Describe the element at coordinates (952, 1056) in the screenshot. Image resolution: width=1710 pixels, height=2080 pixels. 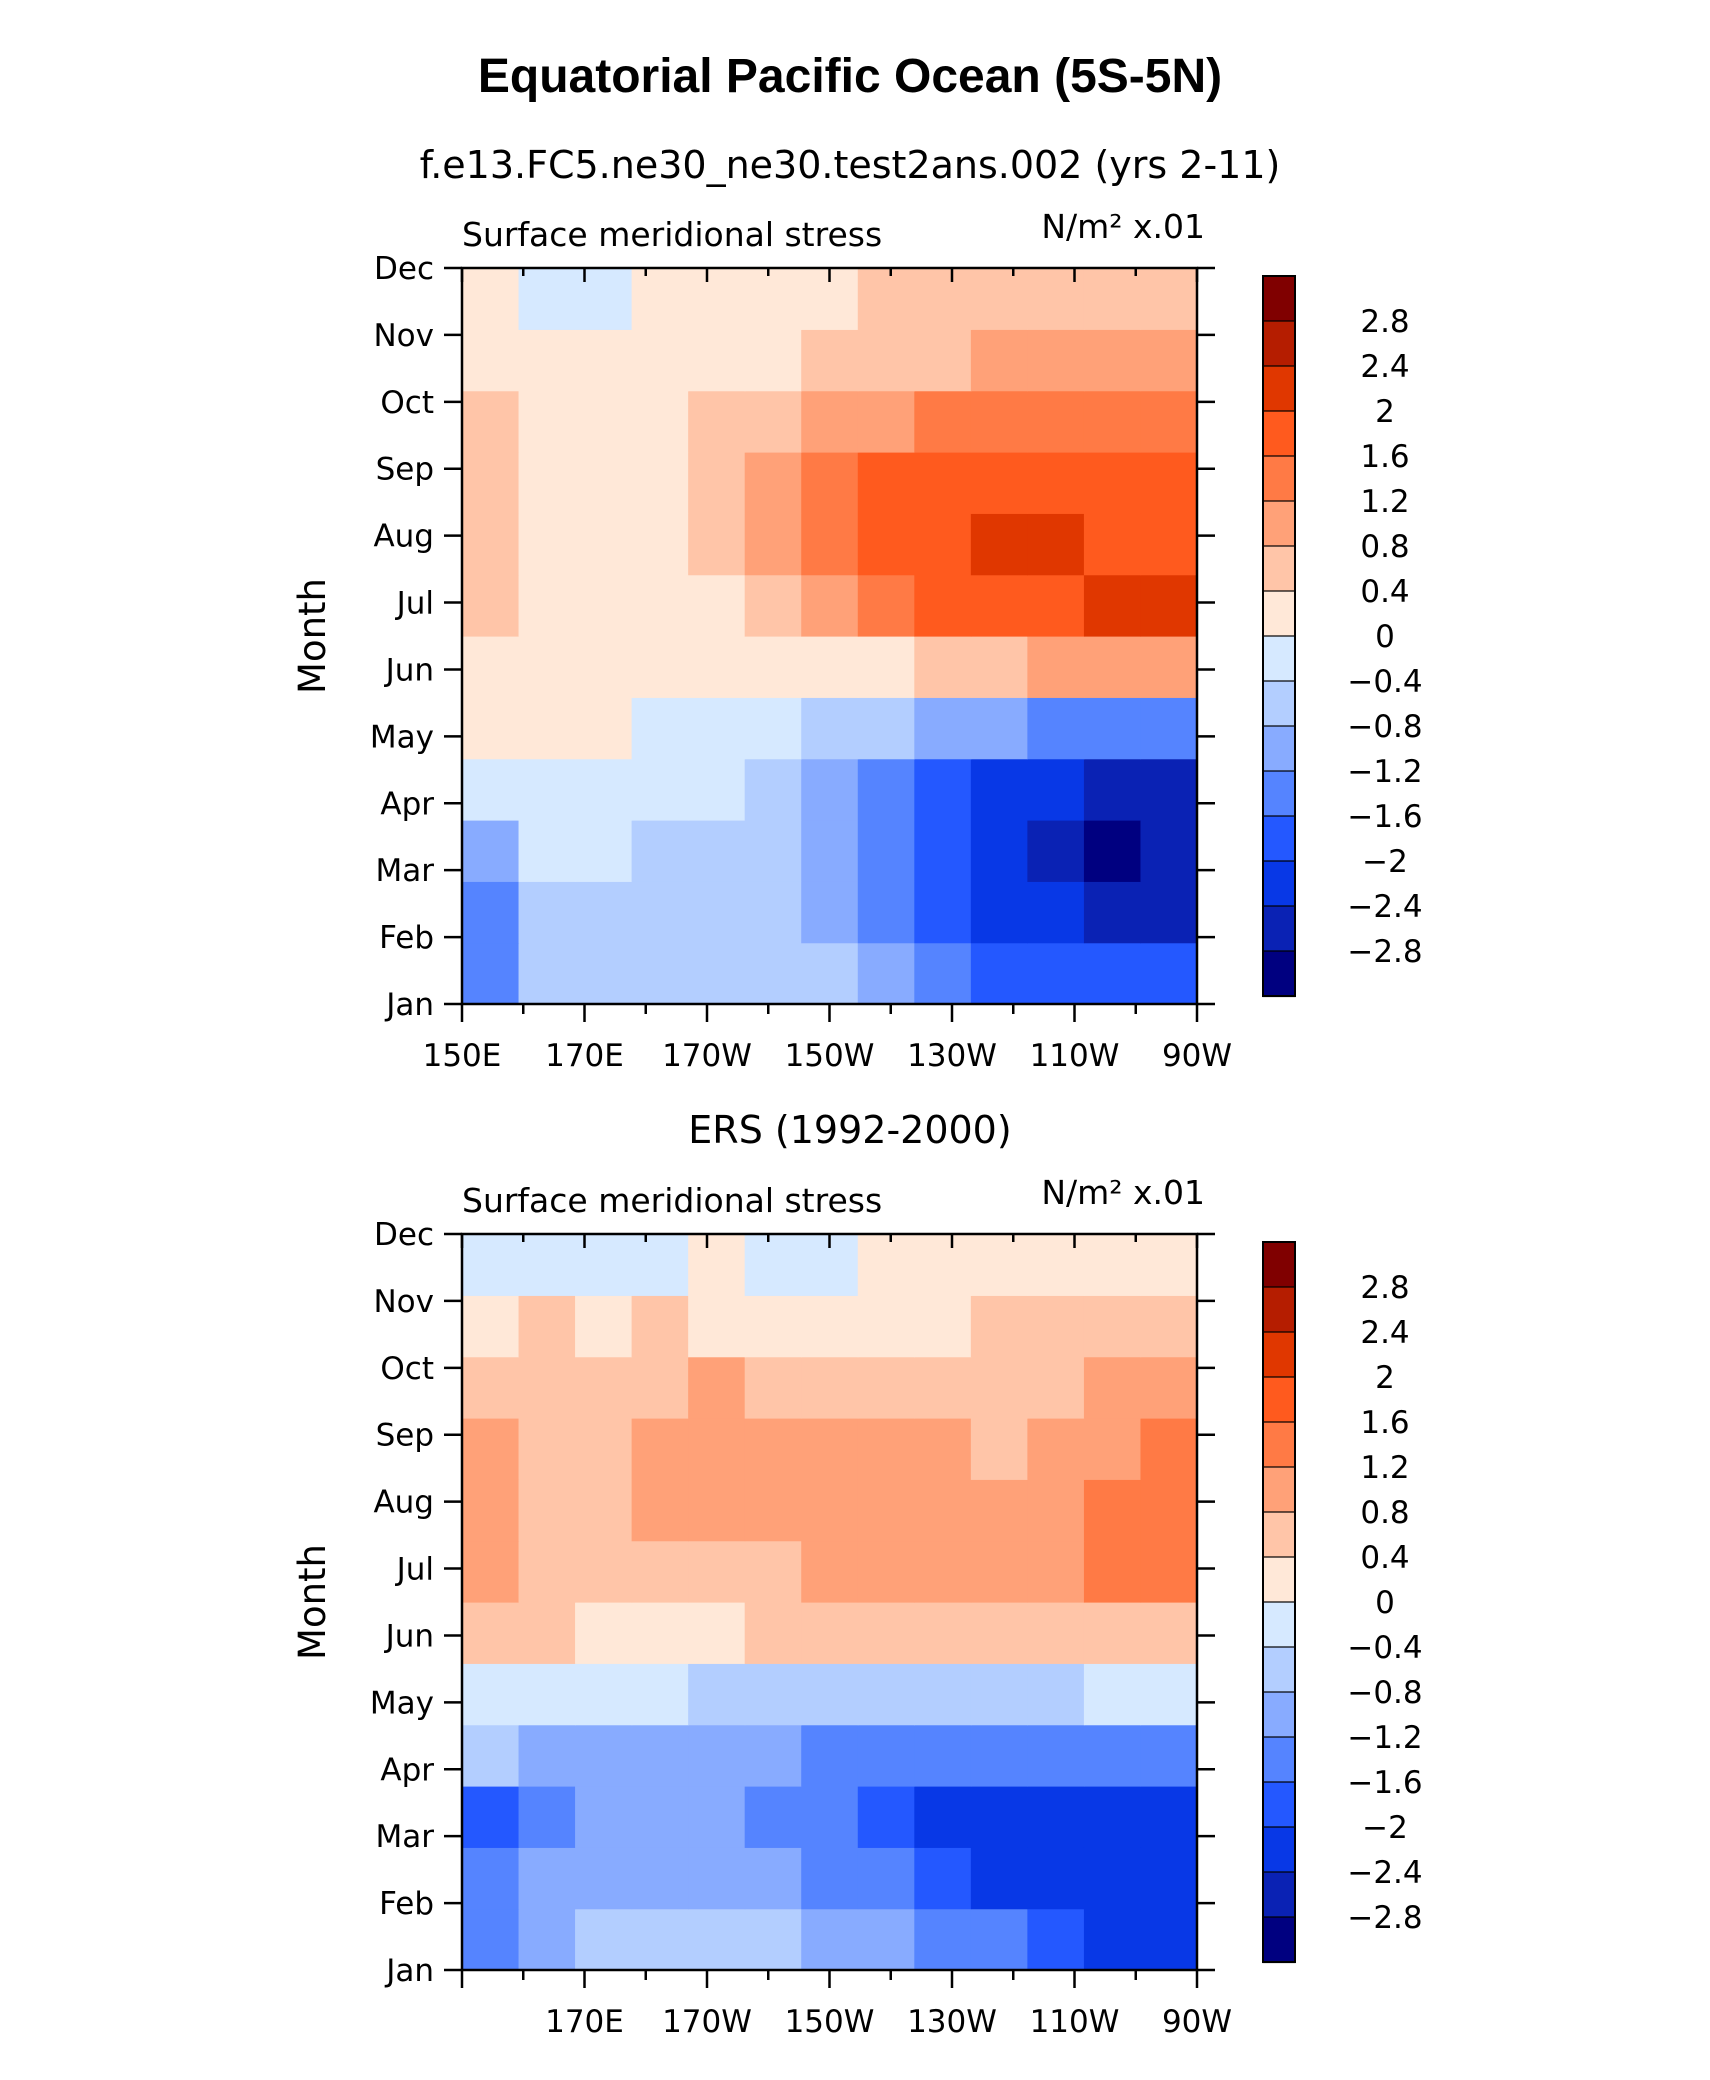
I see `x-tick-label: 130W` at that location.